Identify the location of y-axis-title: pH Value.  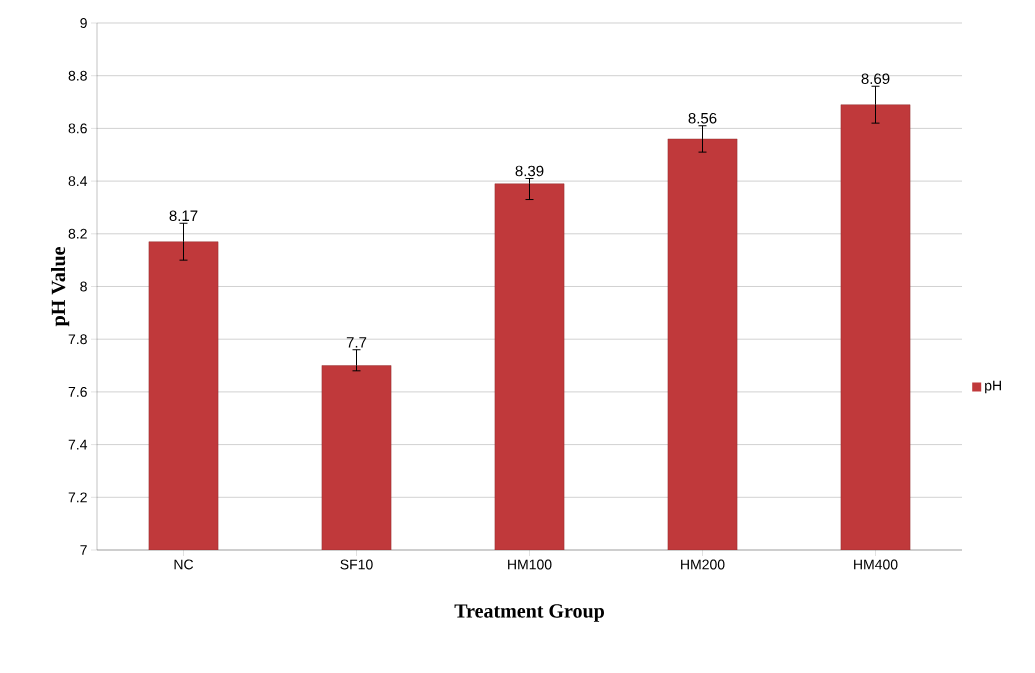
(60, 287).